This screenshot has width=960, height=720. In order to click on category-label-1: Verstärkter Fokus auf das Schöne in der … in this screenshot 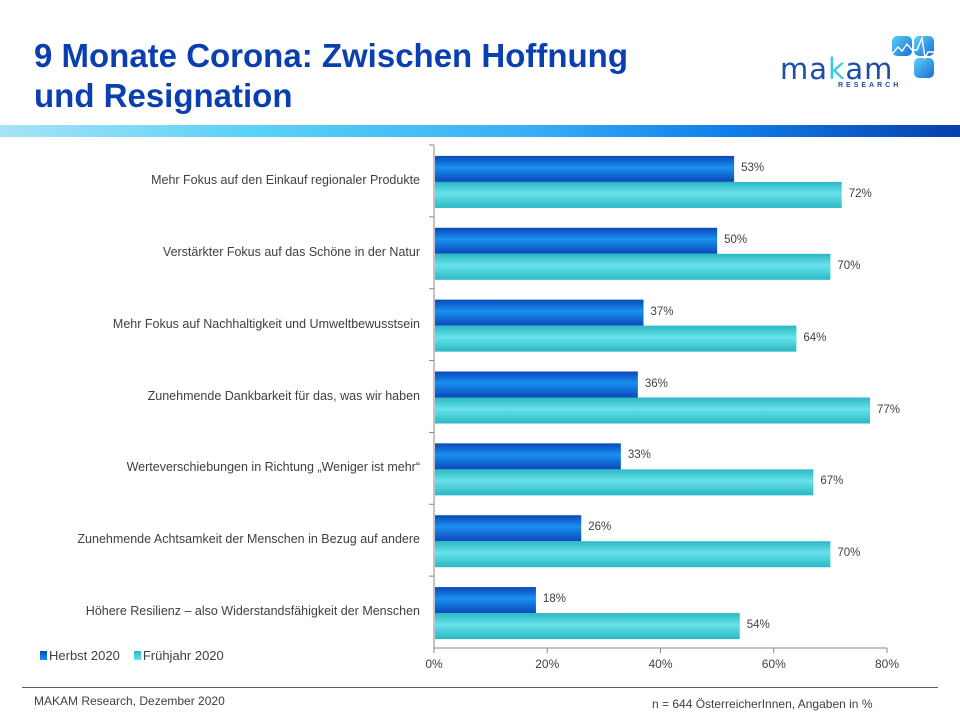, I will do `click(291, 251)`.